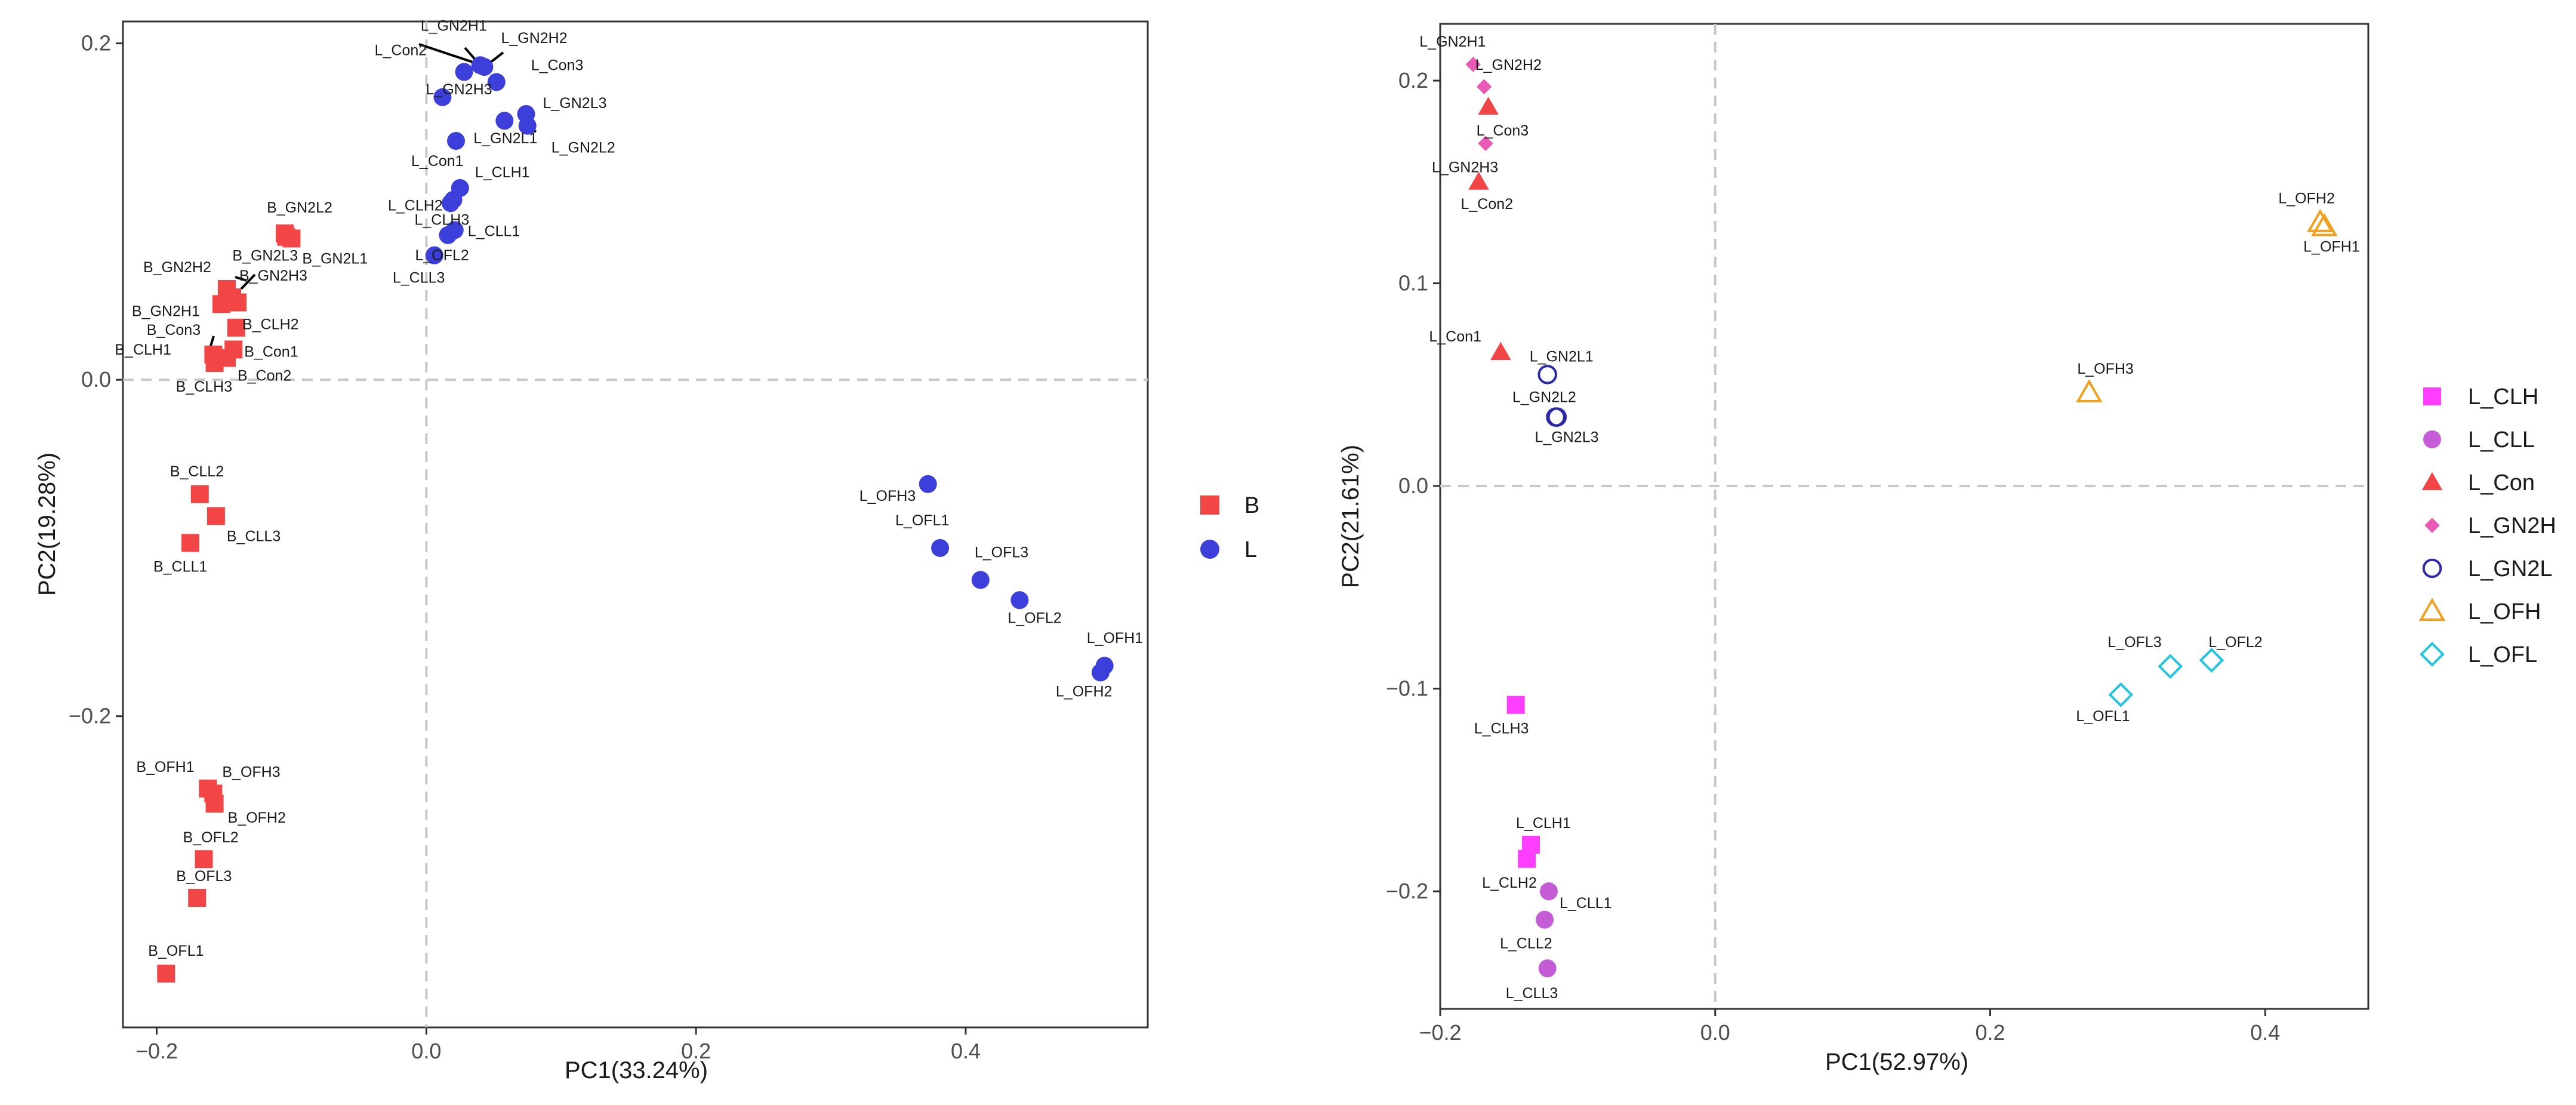 The width and height of the screenshot is (2576, 1105). I want to click on data-point-b-cll2, so click(199, 494).